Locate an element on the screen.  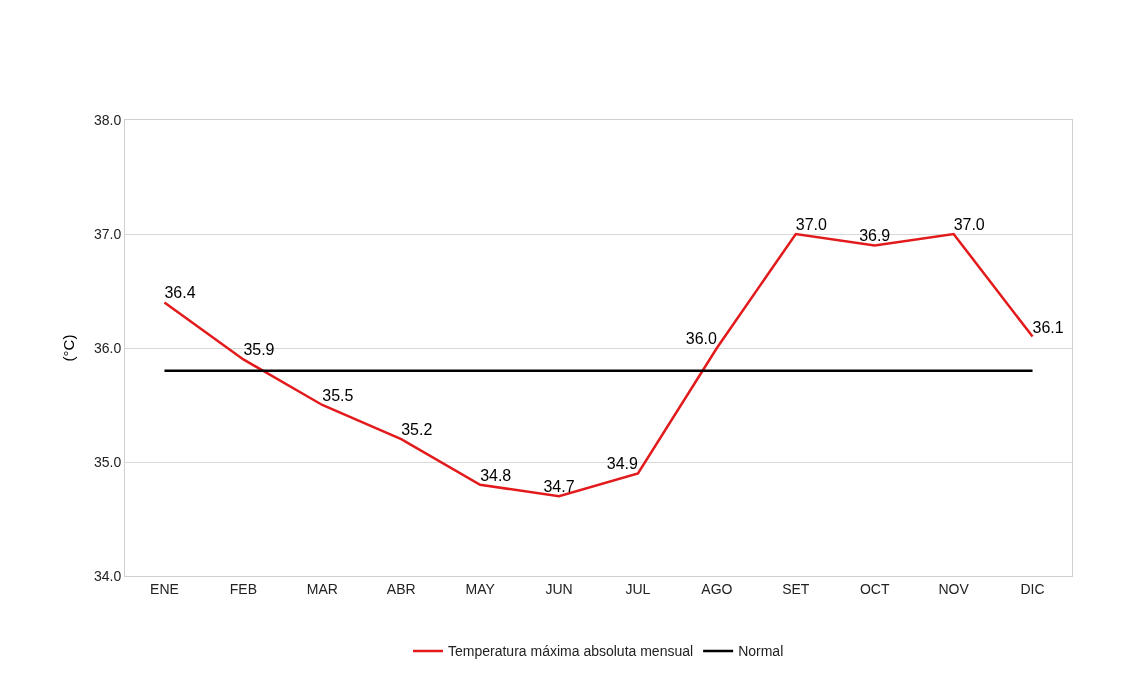
x-tick-label: FEB is located at coordinates (243, 588).